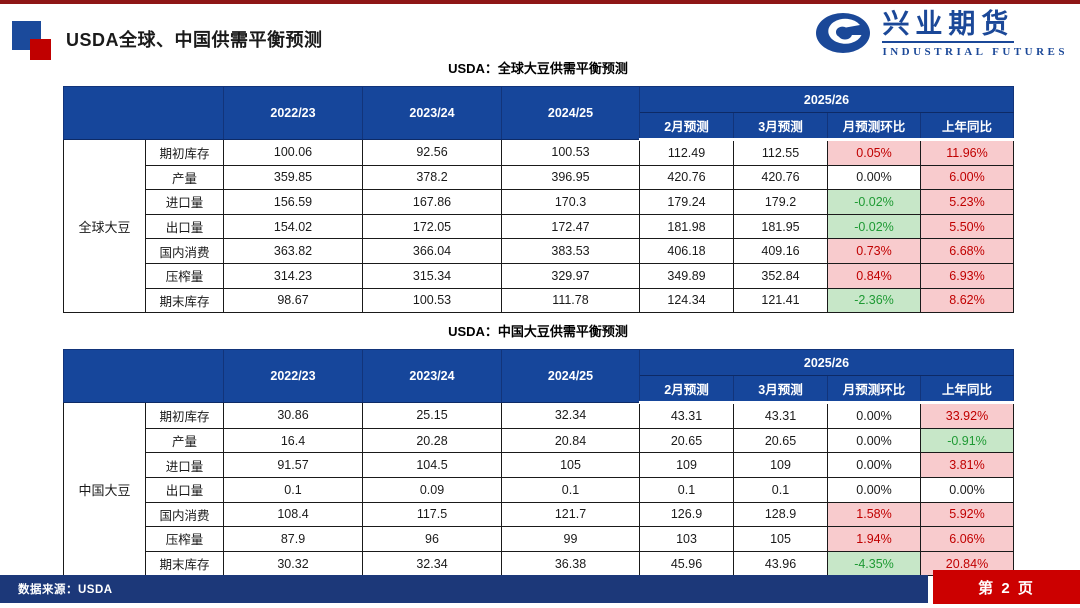  What do you see at coordinates (143, 113) in the screenshot?
I see `header-blank-cell` at bounding box center [143, 113].